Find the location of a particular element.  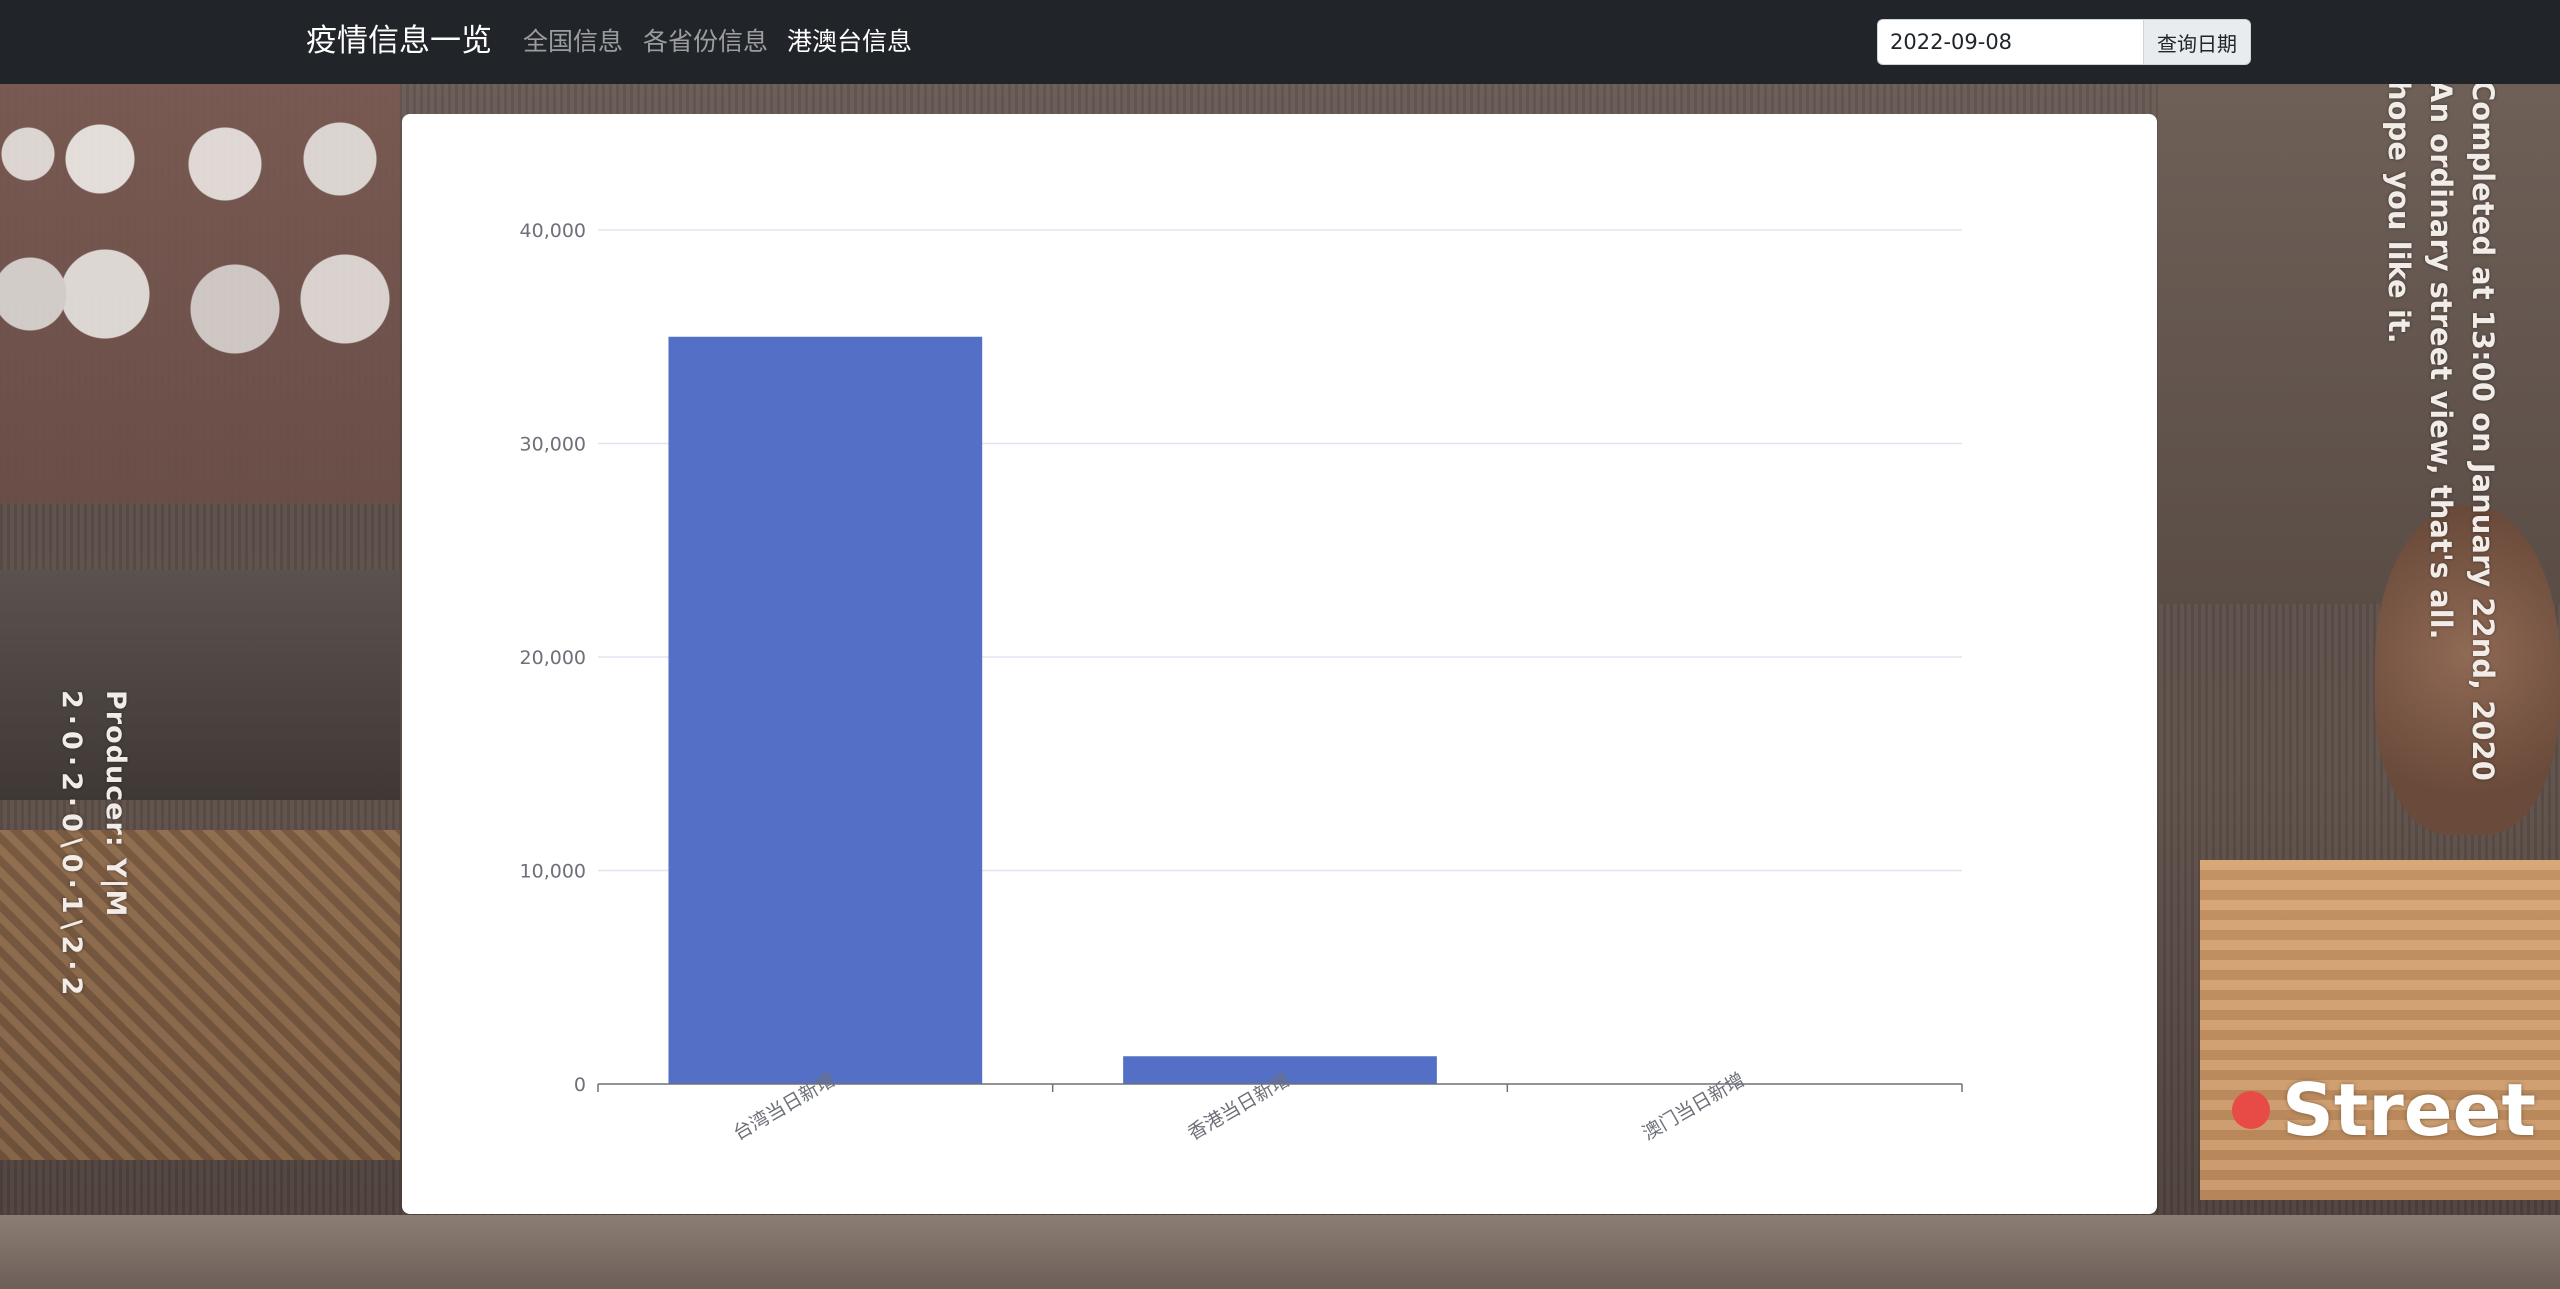

y-axis-ticks: 0 10,000 20,000 30,000 40,000 is located at coordinates (553, 658).